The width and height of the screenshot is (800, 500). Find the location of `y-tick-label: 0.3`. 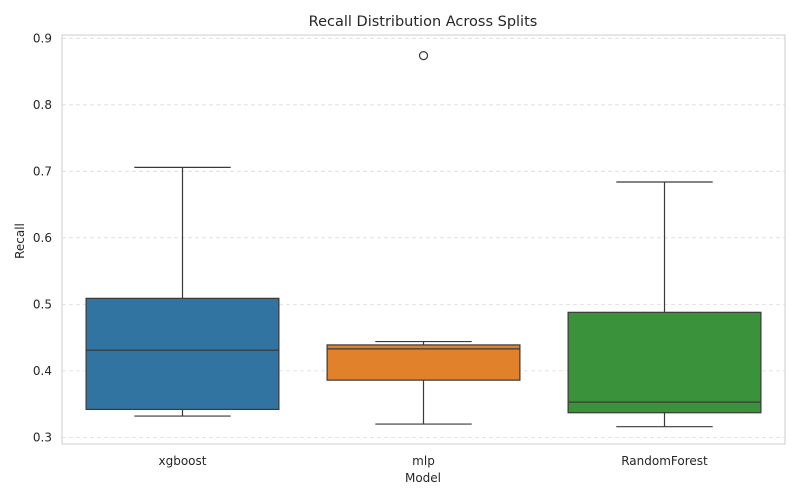

y-tick-label: 0.3 is located at coordinates (42, 437).